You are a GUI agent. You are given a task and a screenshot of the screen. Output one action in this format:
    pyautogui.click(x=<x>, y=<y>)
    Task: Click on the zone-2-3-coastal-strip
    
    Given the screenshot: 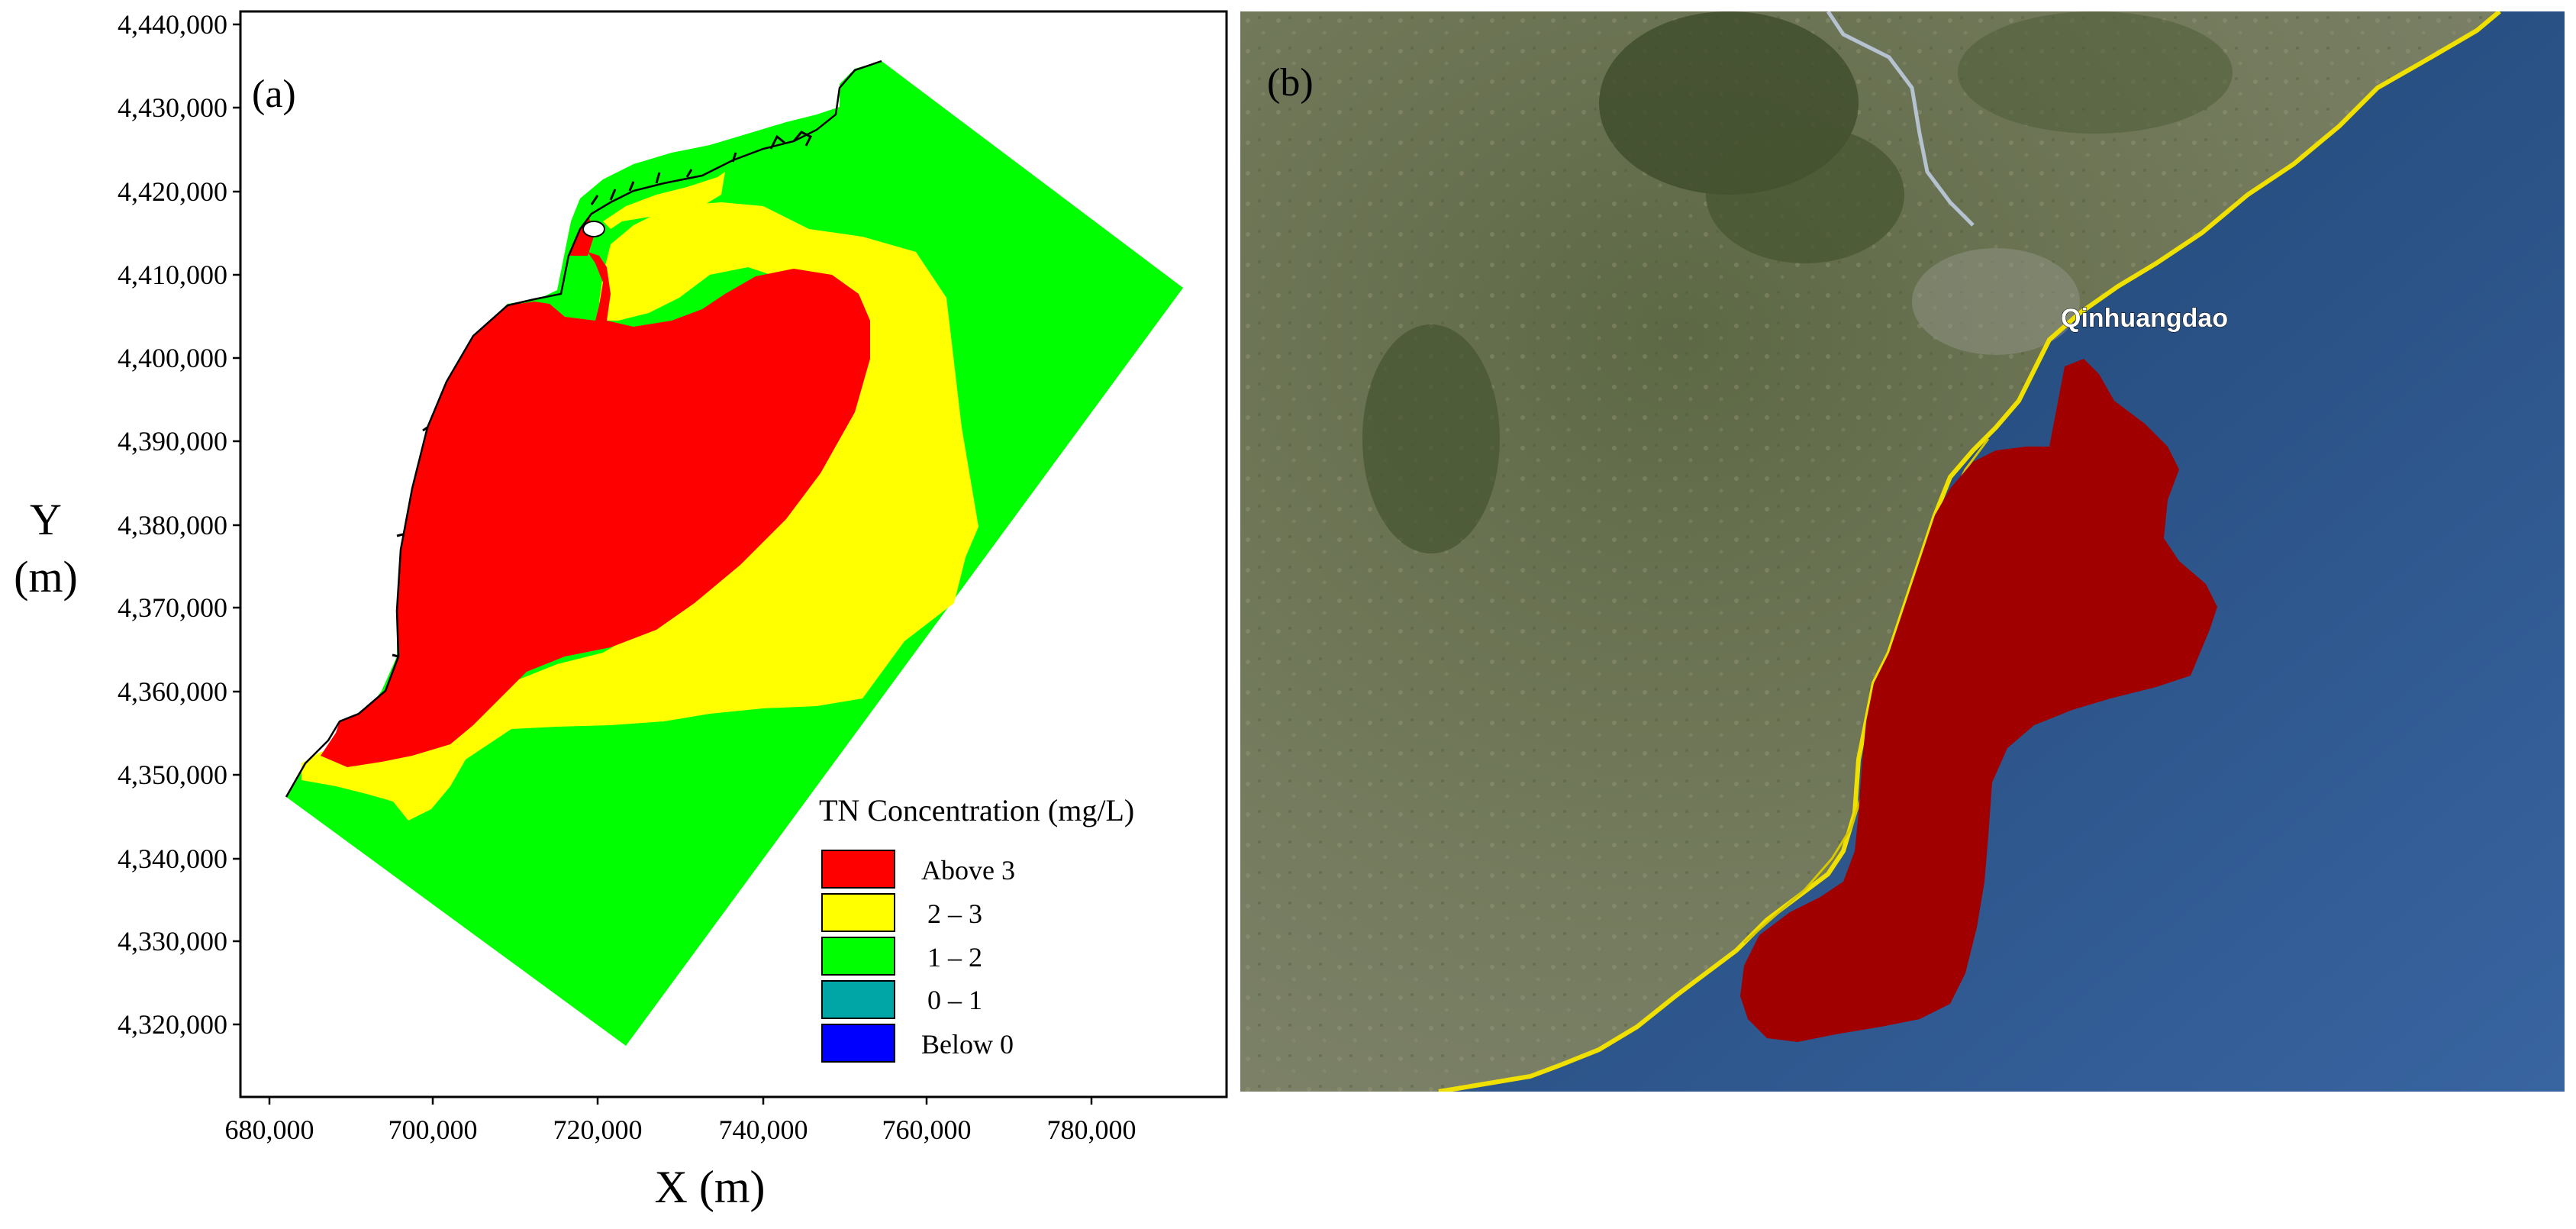 What is the action you would take?
    pyautogui.click(x=664, y=200)
    